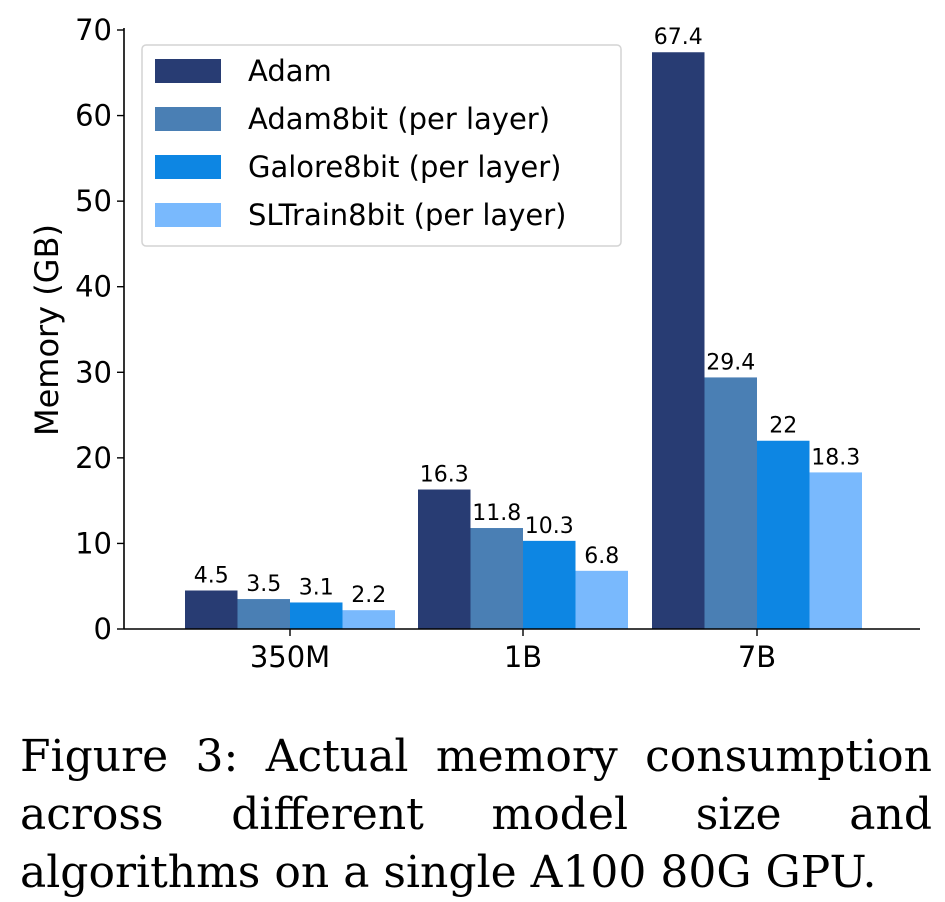  What do you see at coordinates (93, 201) in the screenshot?
I see `y-tick-label-50: 50` at bounding box center [93, 201].